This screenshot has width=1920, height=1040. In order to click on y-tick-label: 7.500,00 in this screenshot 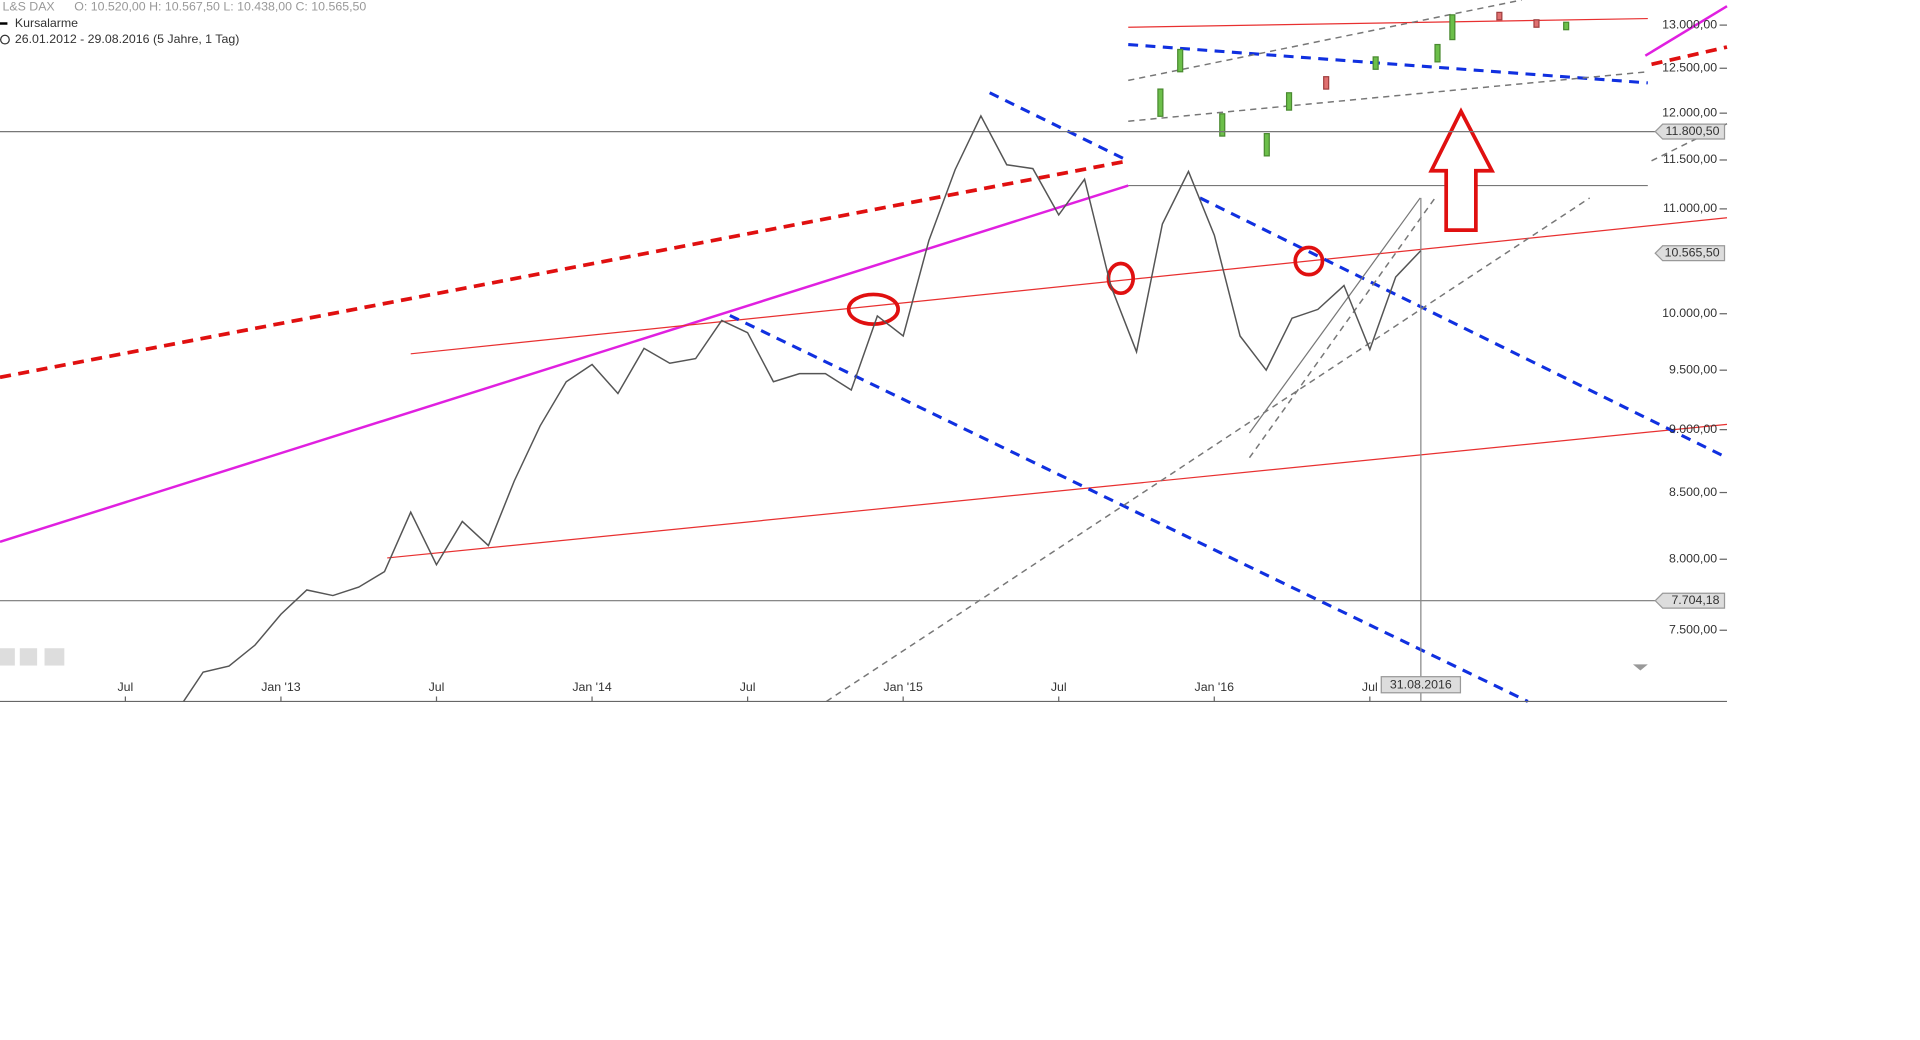, I will do `click(1693, 630)`.